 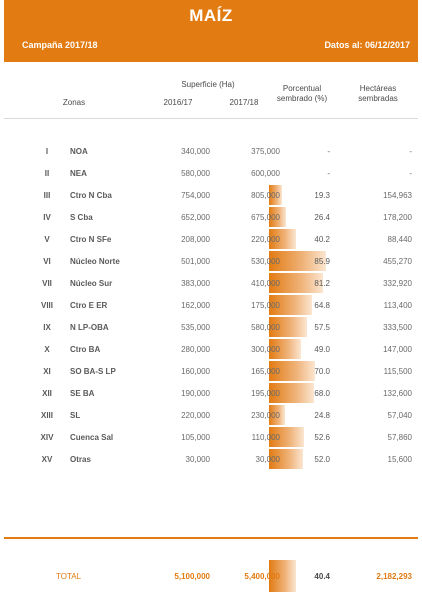 What do you see at coordinates (91, 195) in the screenshot?
I see `zone-name: Ctro N Cba` at bounding box center [91, 195].